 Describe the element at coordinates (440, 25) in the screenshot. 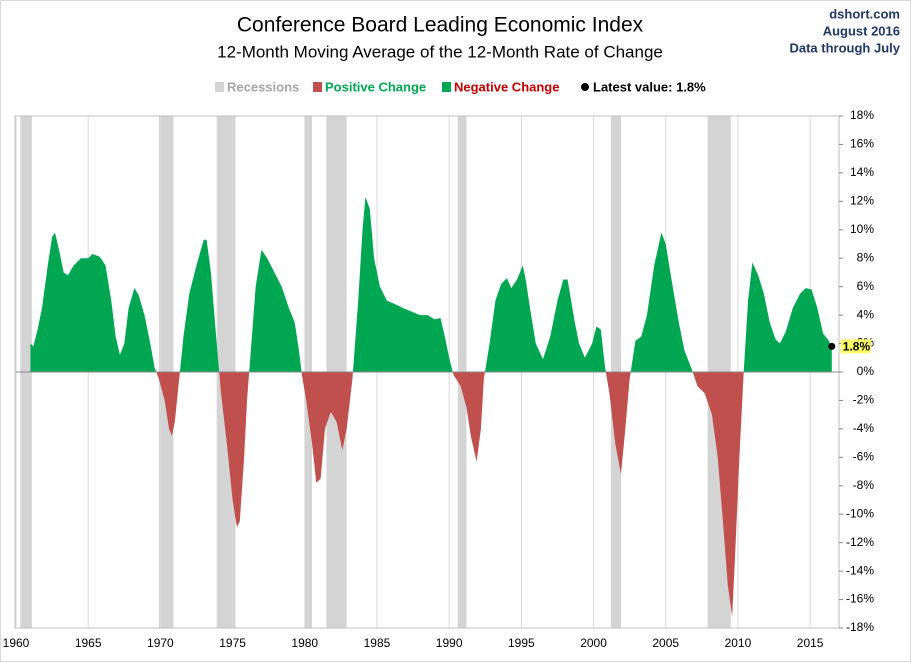

I see `chart-title: Conference Board Leading Economic Index` at that location.